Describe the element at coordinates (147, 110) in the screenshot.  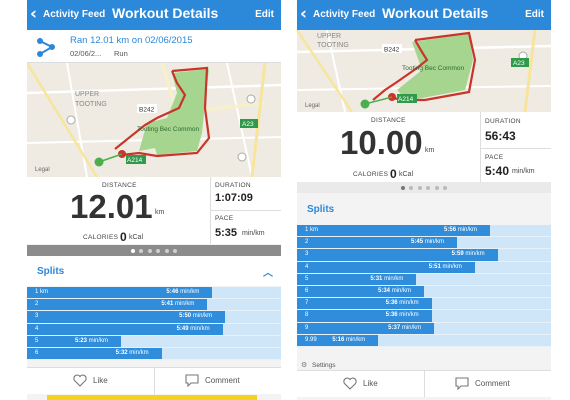
I see `map-label-b242: B242` at that location.